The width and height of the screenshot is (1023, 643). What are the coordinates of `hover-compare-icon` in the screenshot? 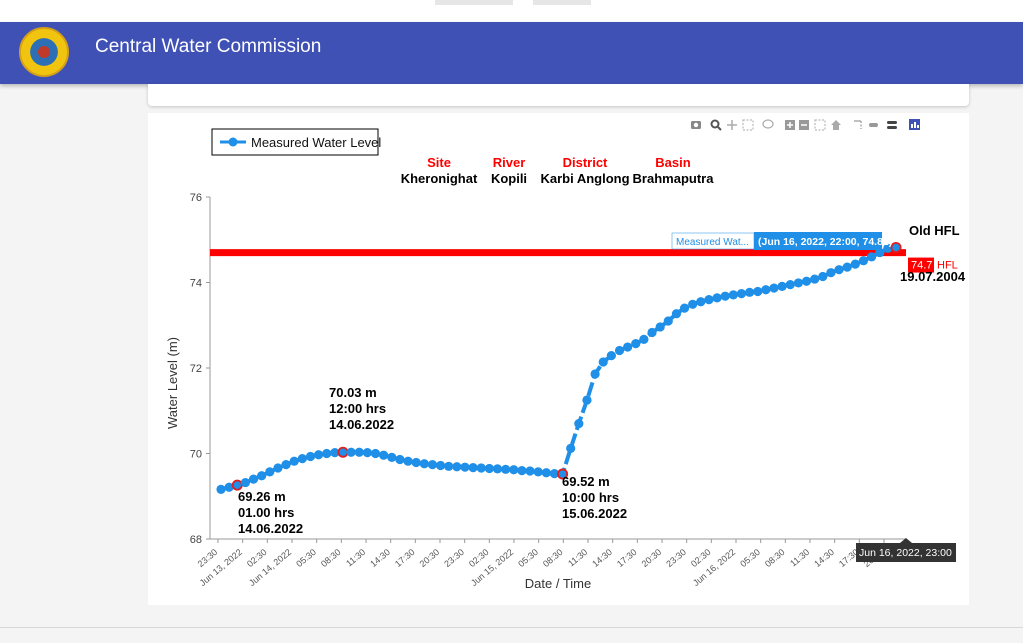 It's located at (892, 125).